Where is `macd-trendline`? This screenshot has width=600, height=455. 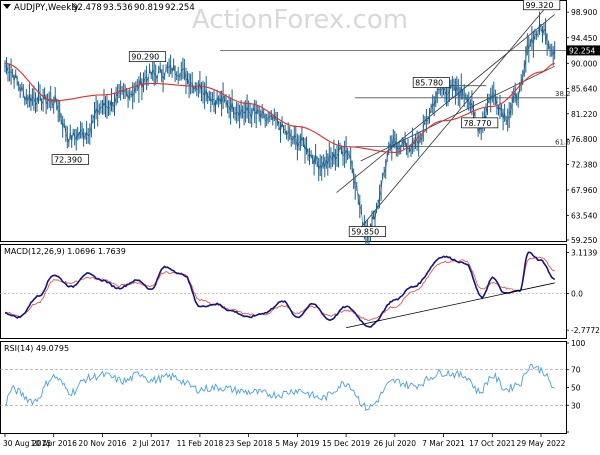 macd-trendline is located at coordinates (450, 305).